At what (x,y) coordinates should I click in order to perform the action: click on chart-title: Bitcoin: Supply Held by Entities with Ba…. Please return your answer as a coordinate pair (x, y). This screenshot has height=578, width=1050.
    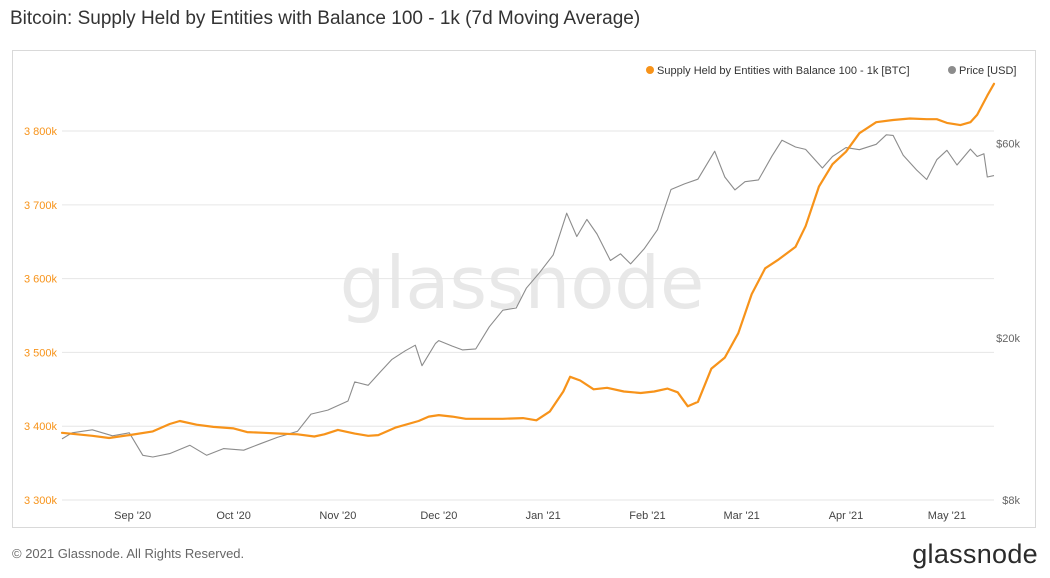
    Looking at the image, I should click on (325, 18).